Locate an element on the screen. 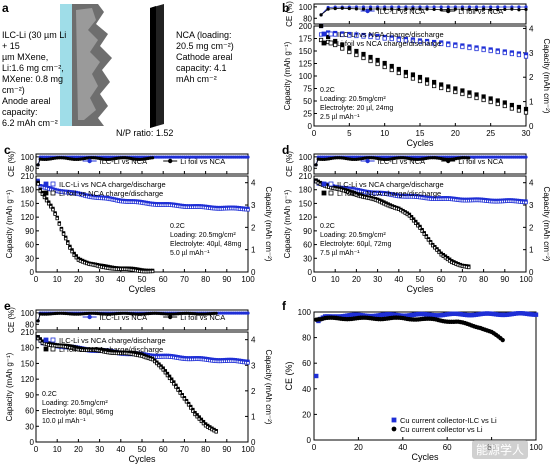 The image size is (556, 466). y2-tick-label: 4 is located at coordinates (531, 183).